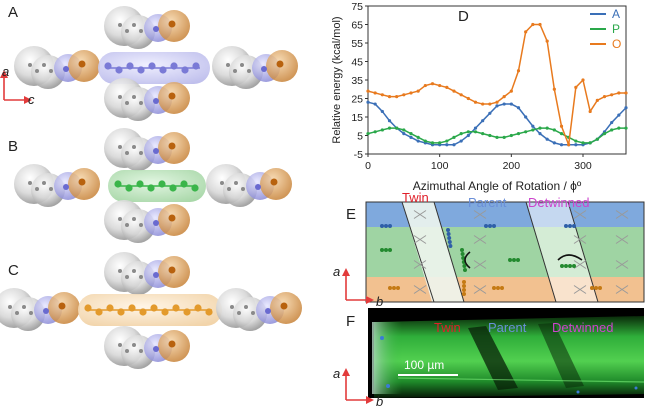 The height and width of the screenshot is (411, 646). What do you see at coordinates (357, 118) in the screenshot?
I see `y-tick-label: 15` at bounding box center [357, 118].